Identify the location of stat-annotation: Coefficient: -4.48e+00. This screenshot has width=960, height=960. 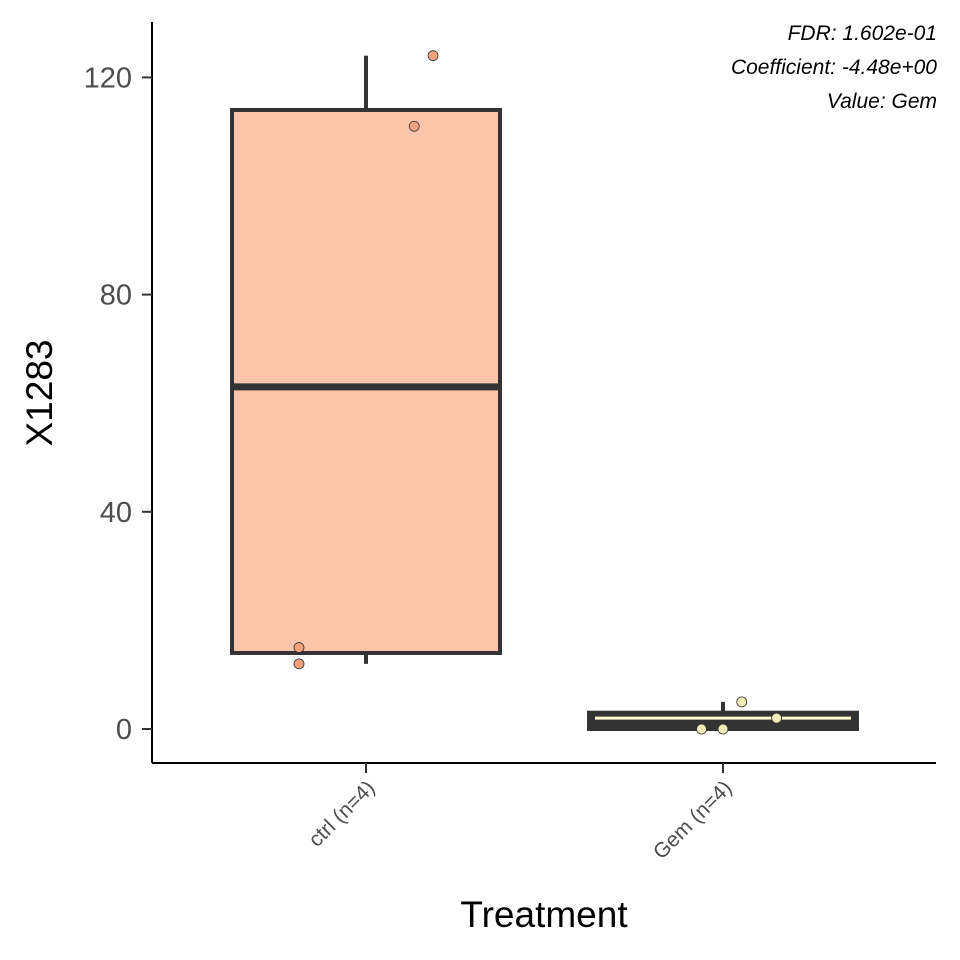
(834, 67).